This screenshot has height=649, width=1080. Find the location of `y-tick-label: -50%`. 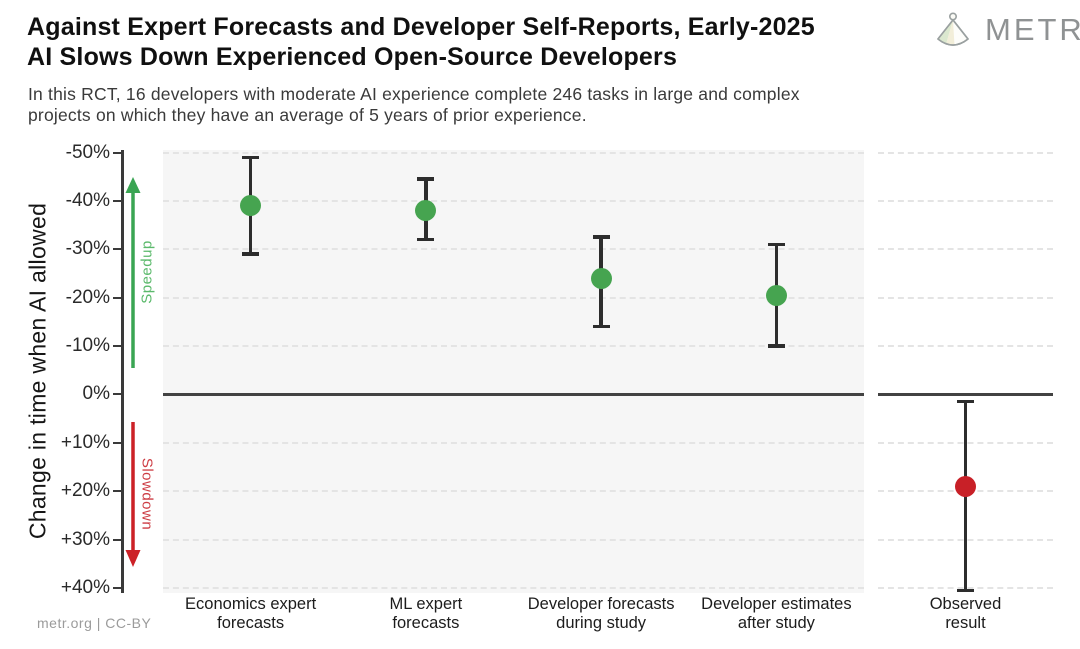

y-tick-label: -50% is located at coordinates (87, 152).